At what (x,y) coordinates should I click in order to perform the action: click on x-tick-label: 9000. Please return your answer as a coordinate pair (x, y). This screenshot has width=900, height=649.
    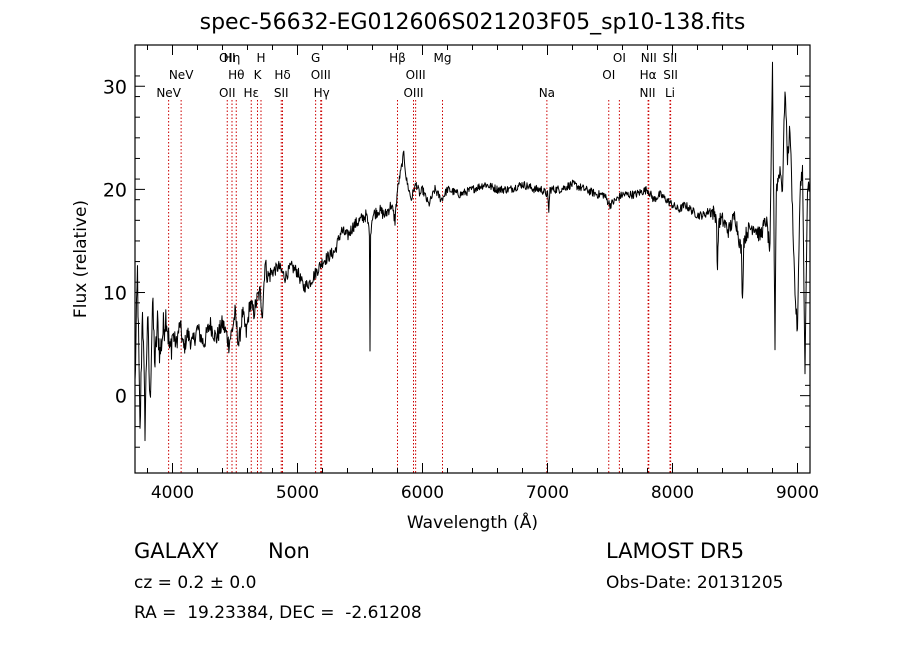
    Looking at the image, I should click on (797, 493).